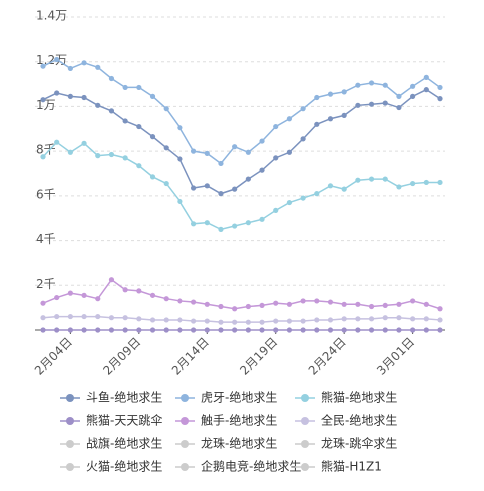 The height and width of the screenshot is (491, 484). I want to click on legend-label: 虎牙-绝地求生, so click(239, 397).